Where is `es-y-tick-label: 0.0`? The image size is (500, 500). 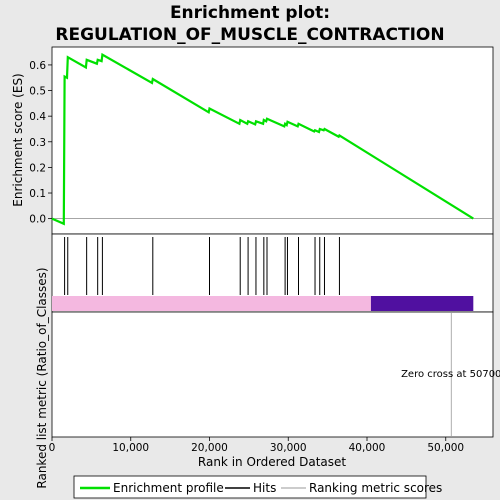 es-y-tick-label: 0.0 is located at coordinates (37, 220).